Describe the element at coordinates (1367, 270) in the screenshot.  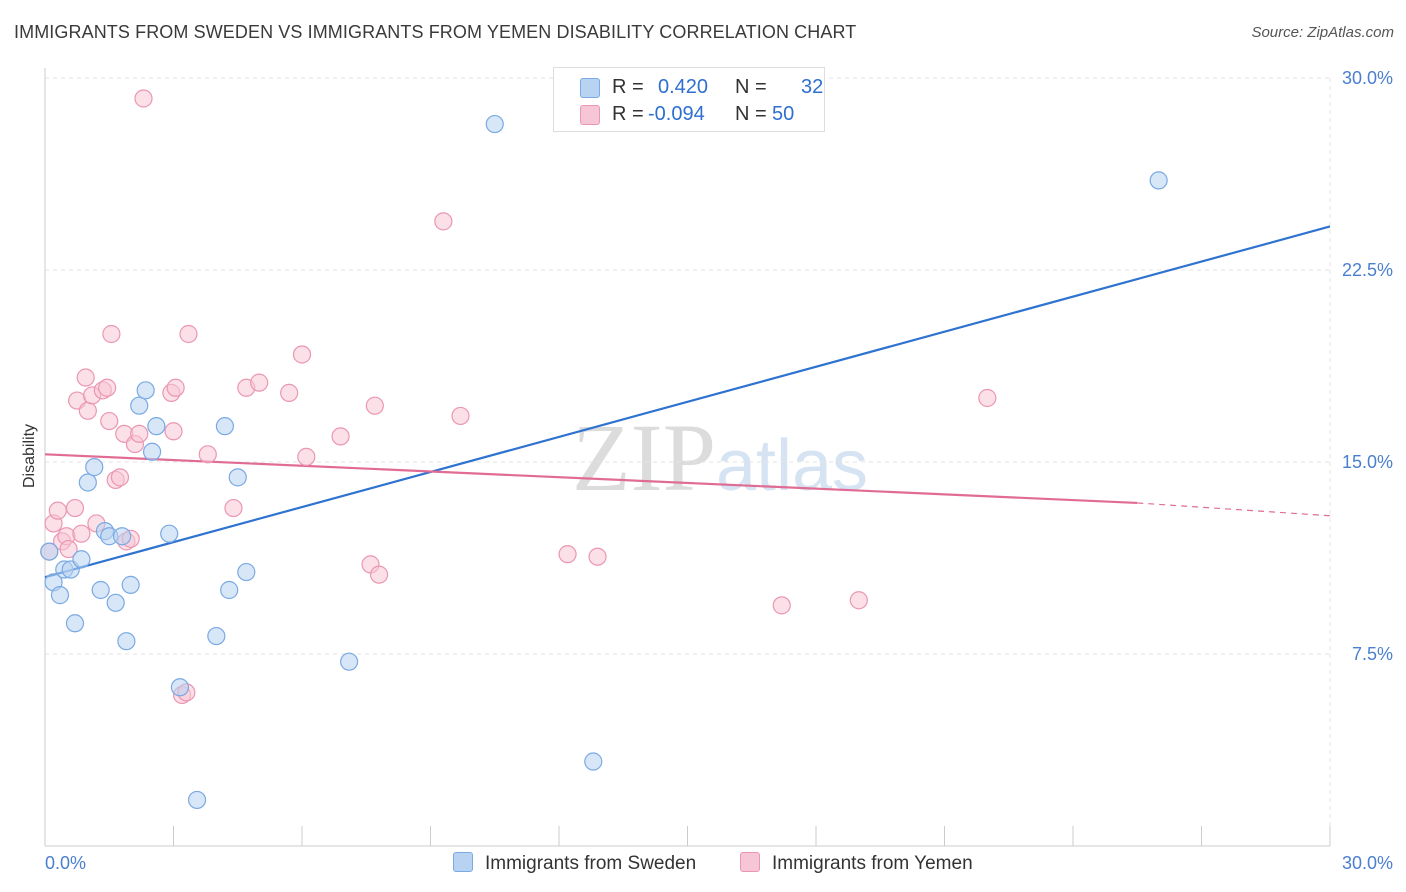
I see `y-tick-label: 22.5%` at that location.